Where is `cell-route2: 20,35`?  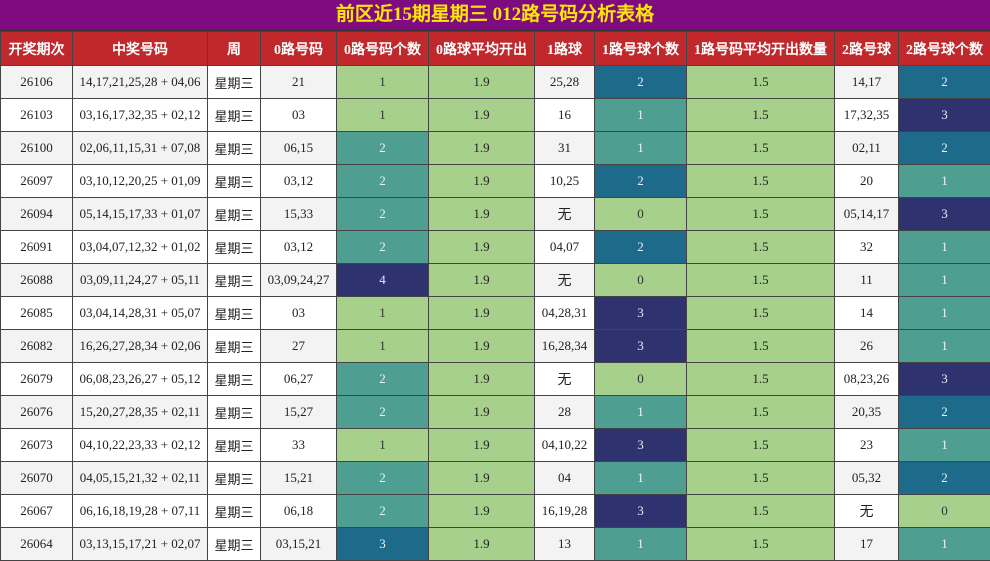
cell-route2: 20,35 is located at coordinates (867, 412).